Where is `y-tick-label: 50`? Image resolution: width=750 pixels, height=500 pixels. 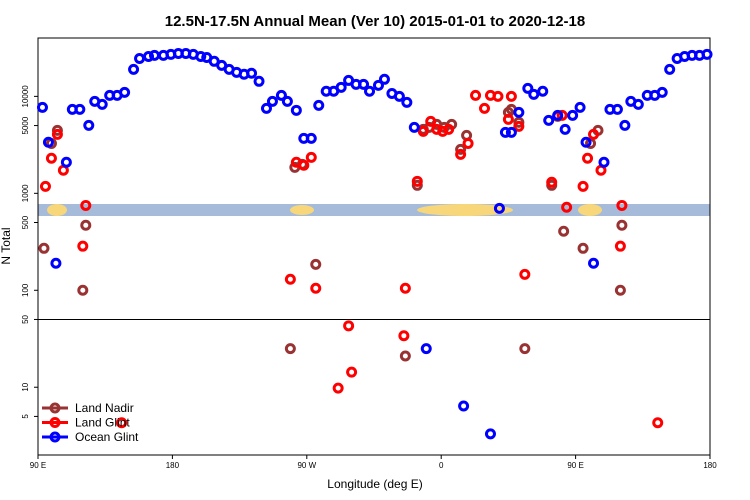
y-tick-label: 50 is located at coordinates (25, 318).